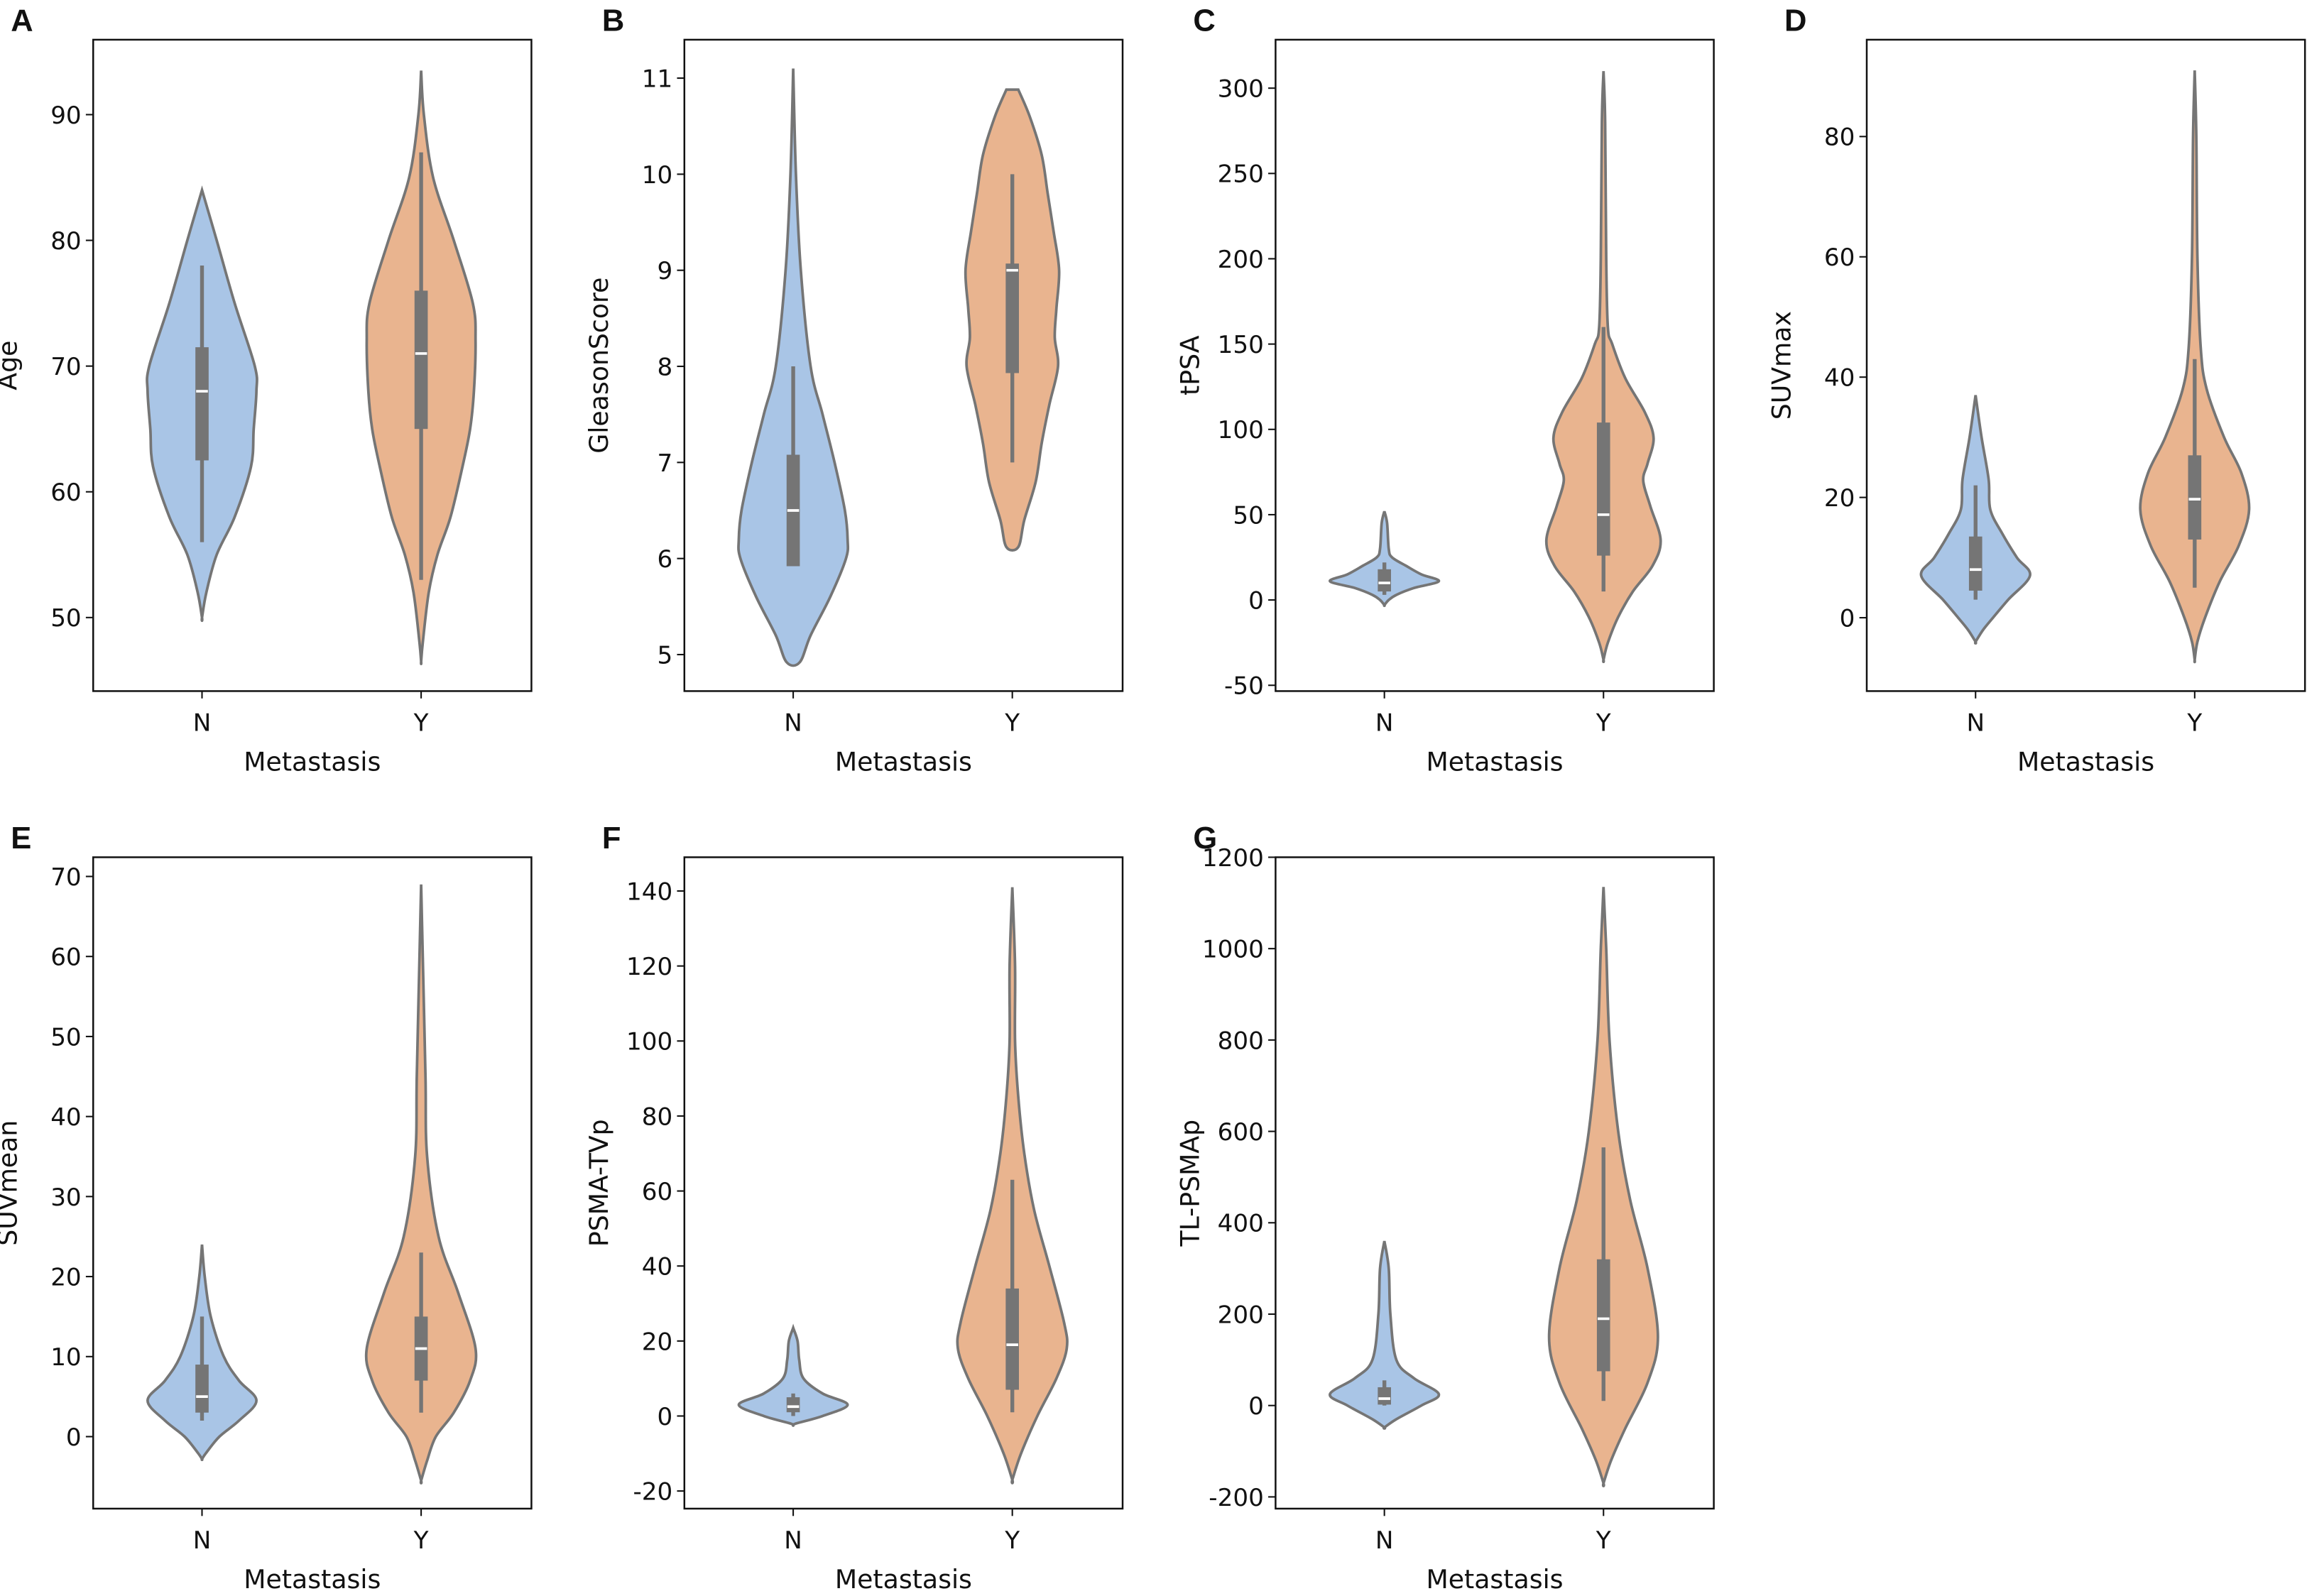 The height and width of the screenshot is (1596, 2307). What do you see at coordinates (1241, 1041) in the screenshot?
I see `y-tick-label: 800` at bounding box center [1241, 1041].